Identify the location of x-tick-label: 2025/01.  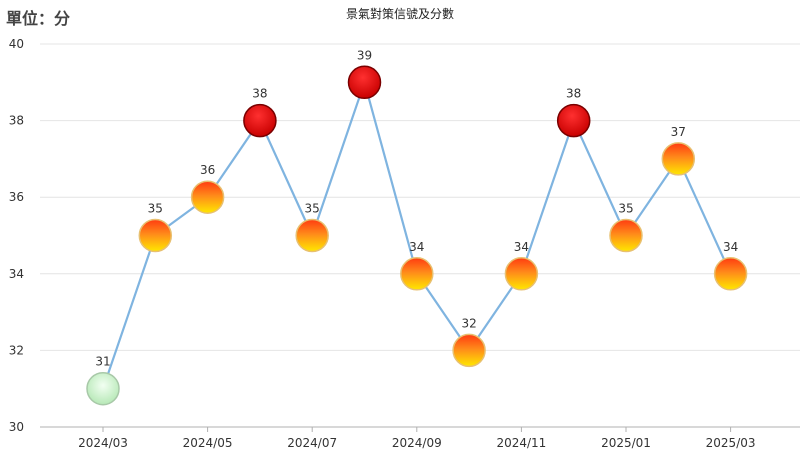
(626, 443).